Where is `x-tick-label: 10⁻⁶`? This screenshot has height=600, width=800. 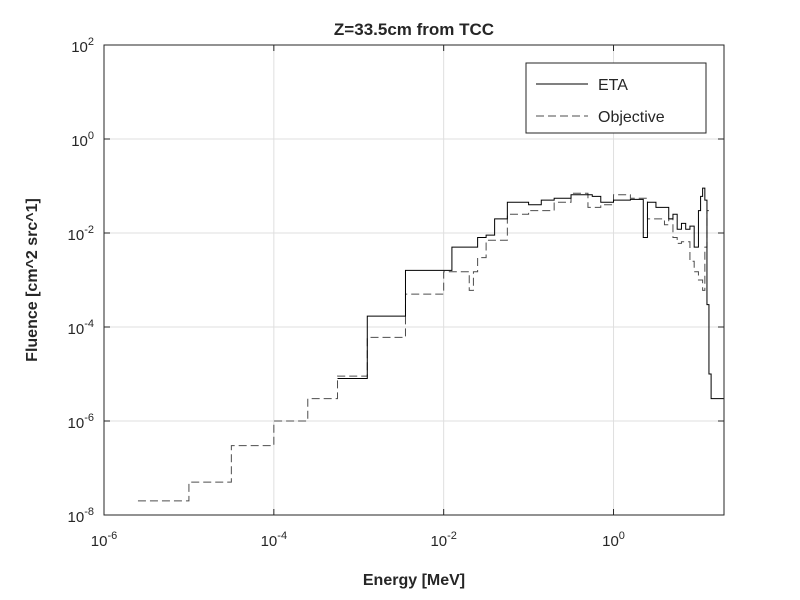
x-tick-label: 10⁻⁶ is located at coordinates (104, 540).